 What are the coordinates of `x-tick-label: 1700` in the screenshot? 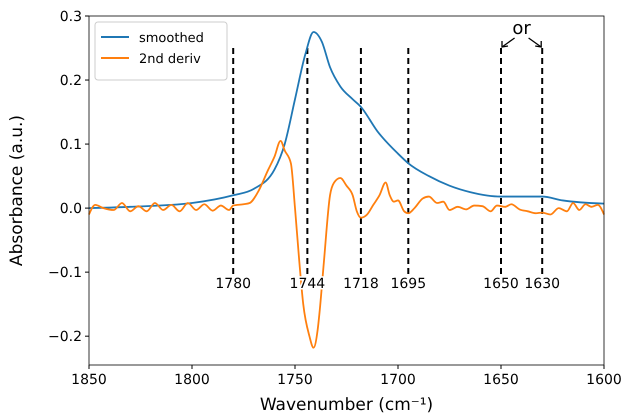 It's located at (398, 380).